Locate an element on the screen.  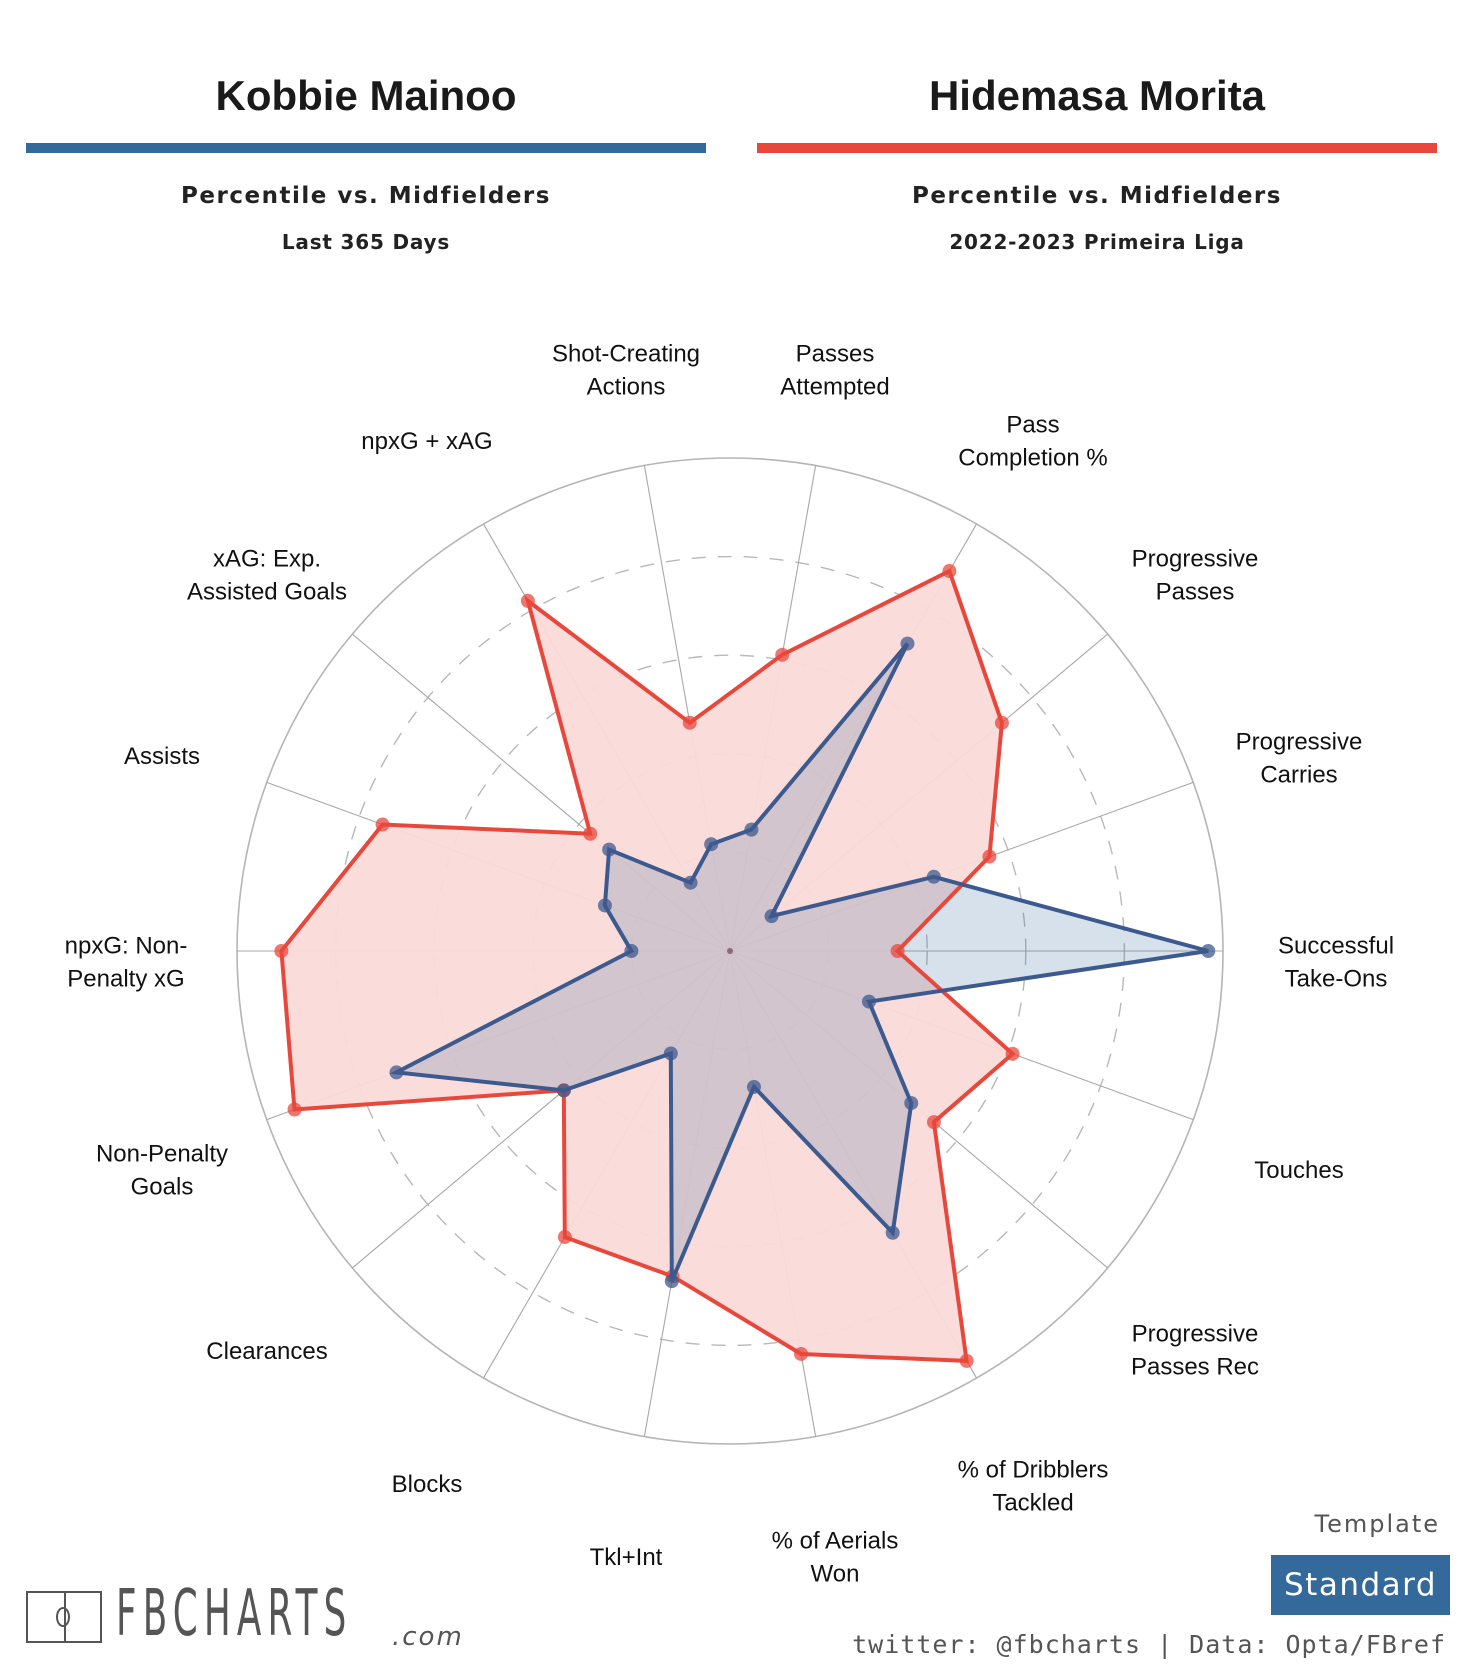
axis-label: npxG + xAG is located at coordinates (426, 441).